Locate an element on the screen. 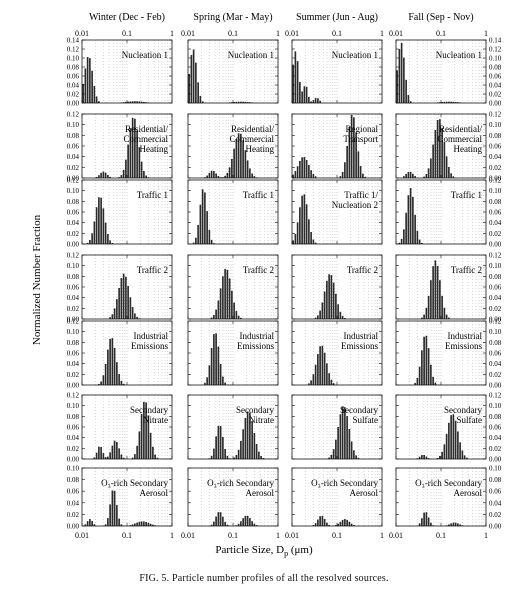  panel-label: O₃-rich Secondary is located at coordinates (134, 483).